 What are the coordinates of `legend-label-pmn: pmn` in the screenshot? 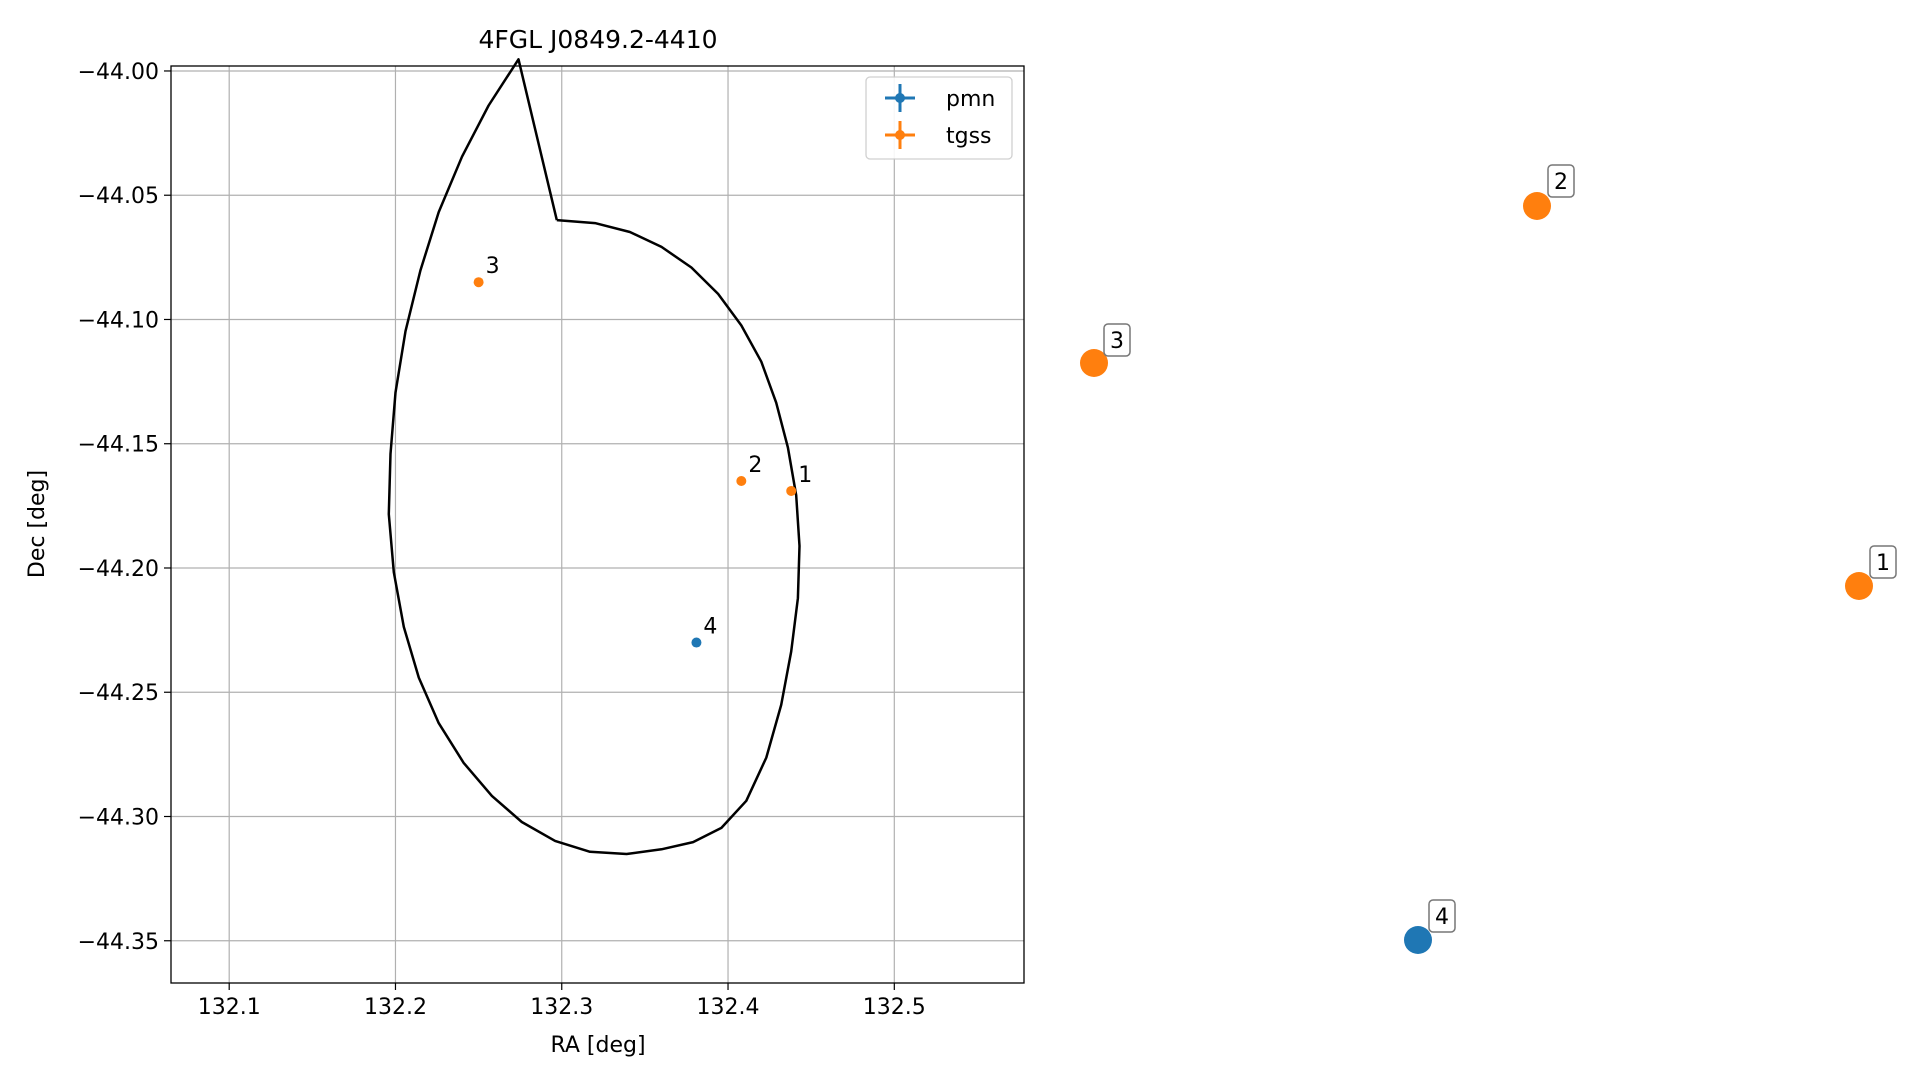 It's located at (970, 99).